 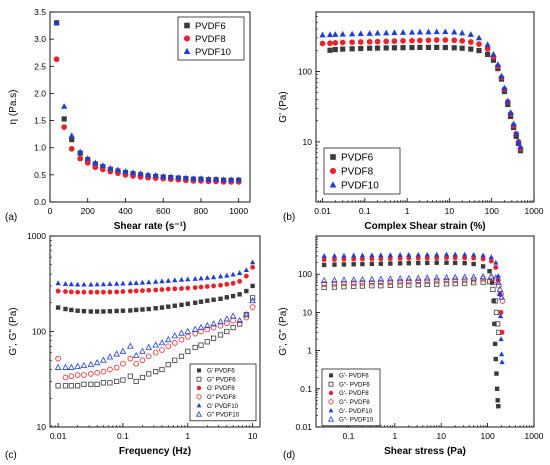 I want to click on legend-entry: G' PVDF8, so click(x=221, y=388).